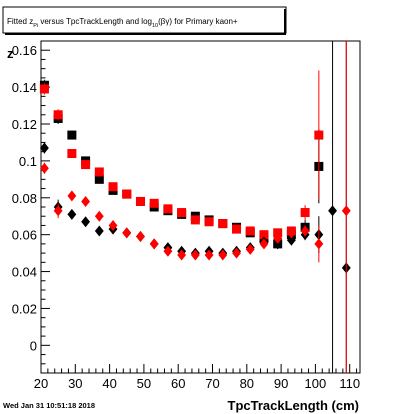 This screenshot has height=414, width=400. What do you see at coordinates (109, 383) in the screenshot?
I see `x-tick-label: 40` at bounding box center [109, 383].